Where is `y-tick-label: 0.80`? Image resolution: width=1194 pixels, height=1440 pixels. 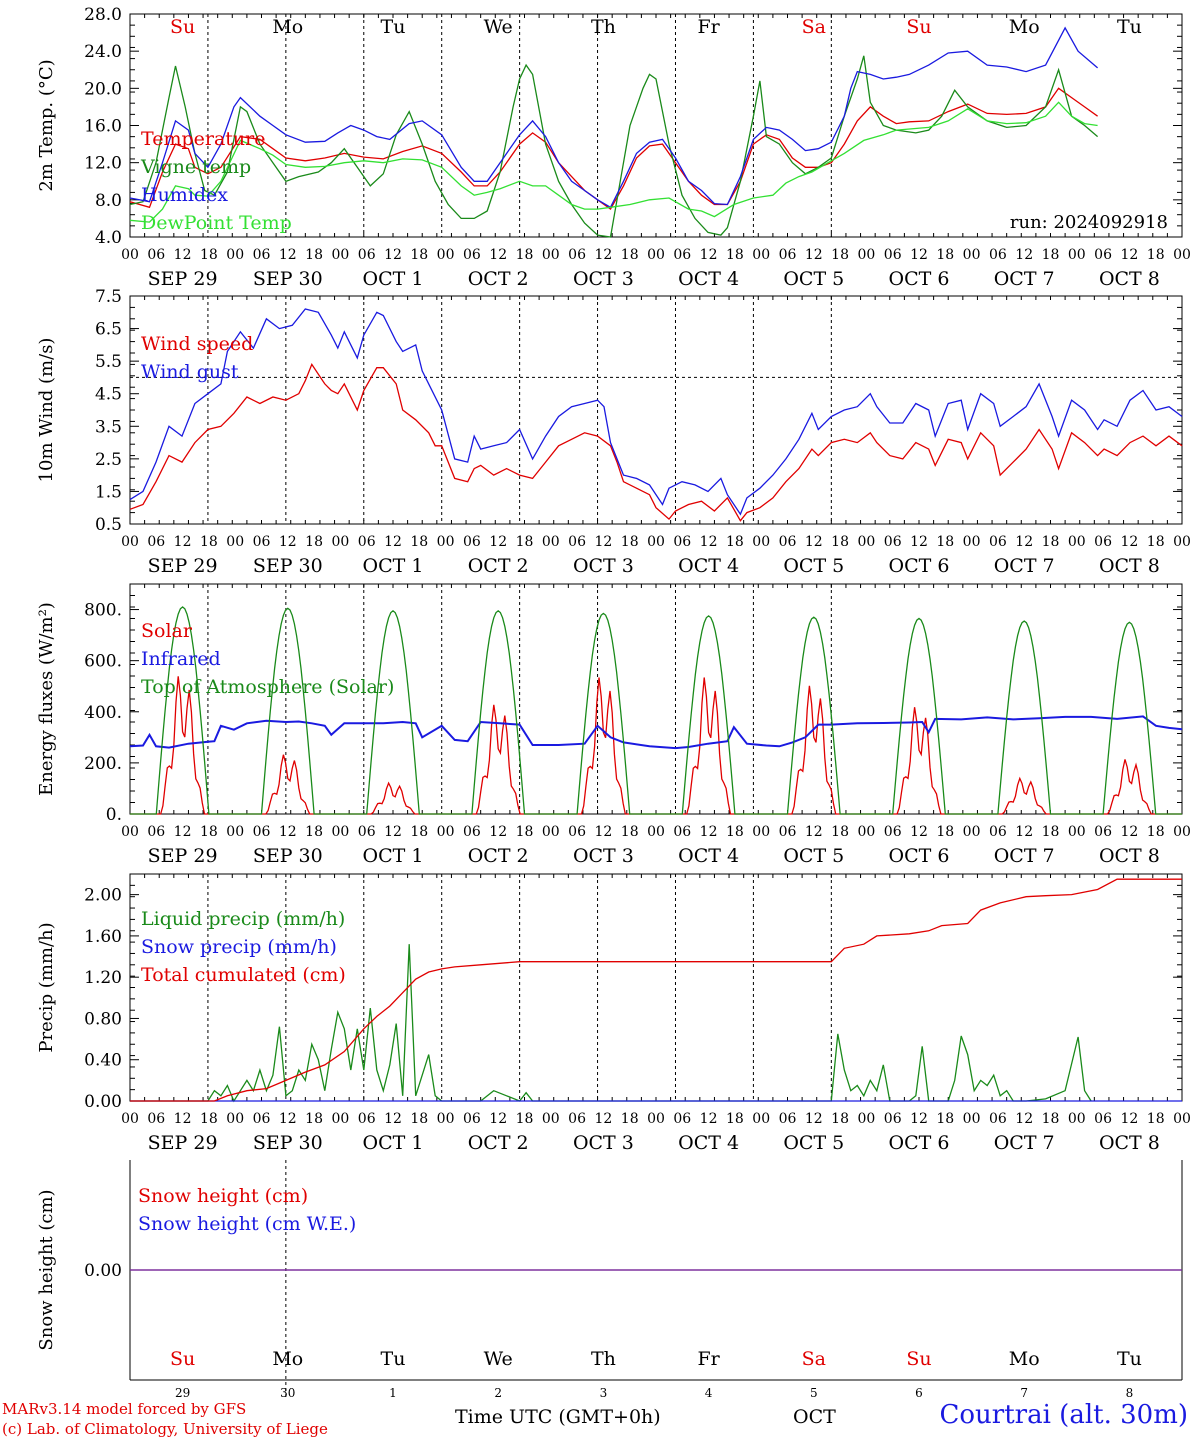 y-tick-label: 0.80 is located at coordinates (103, 1019).